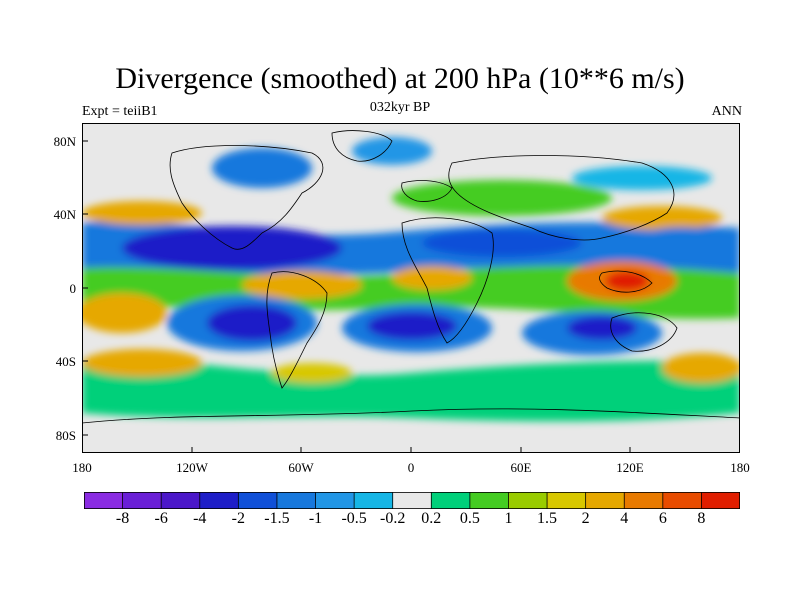 Image resolution: width=800 pixels, height=600 pixels. What do you see at coordinates (411, 467) in the screenshot?
I see `lon-label-0: 0` at bounding box center [411, 467].